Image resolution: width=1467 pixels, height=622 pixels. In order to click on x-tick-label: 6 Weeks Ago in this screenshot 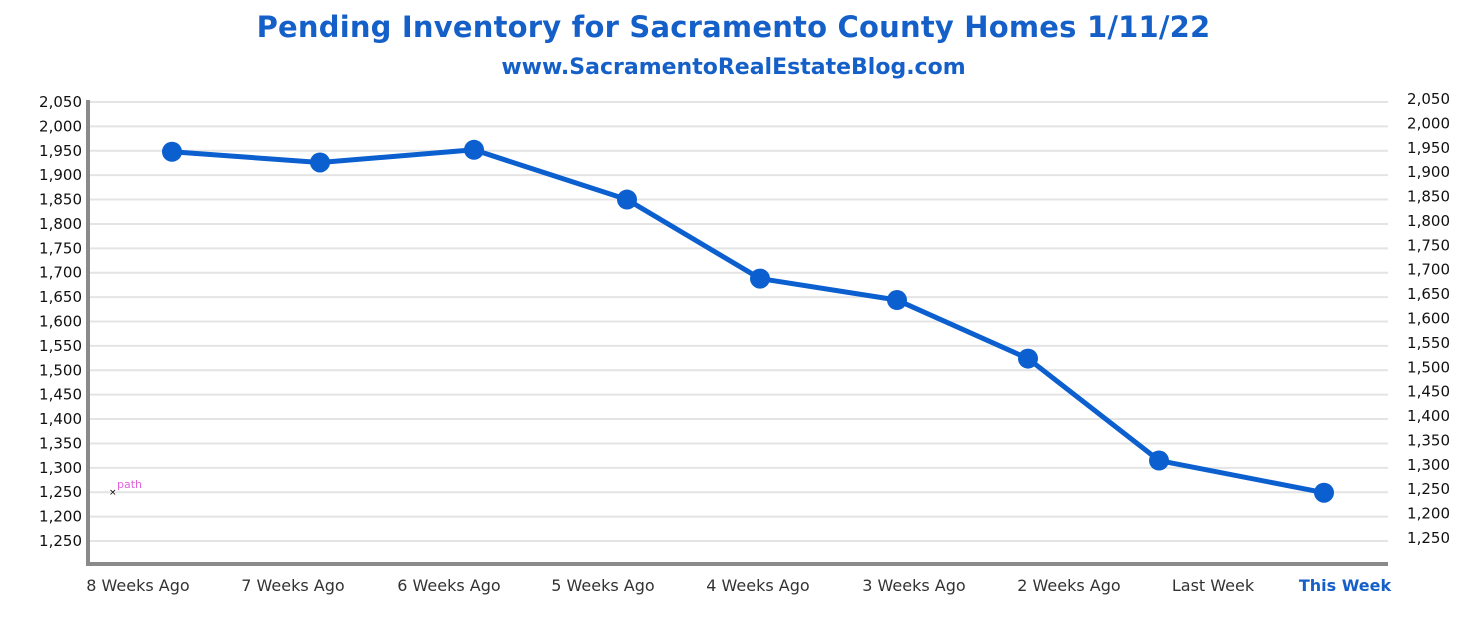, I will do `click(448, 585)`.